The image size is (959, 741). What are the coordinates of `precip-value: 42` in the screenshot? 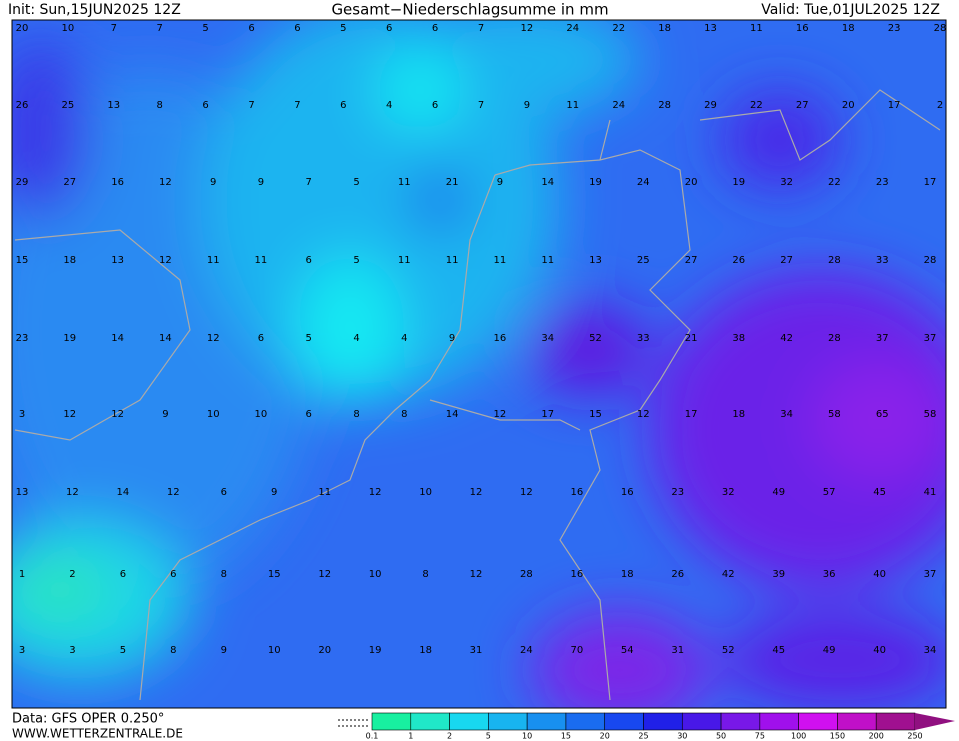 It's located at (728, 574).